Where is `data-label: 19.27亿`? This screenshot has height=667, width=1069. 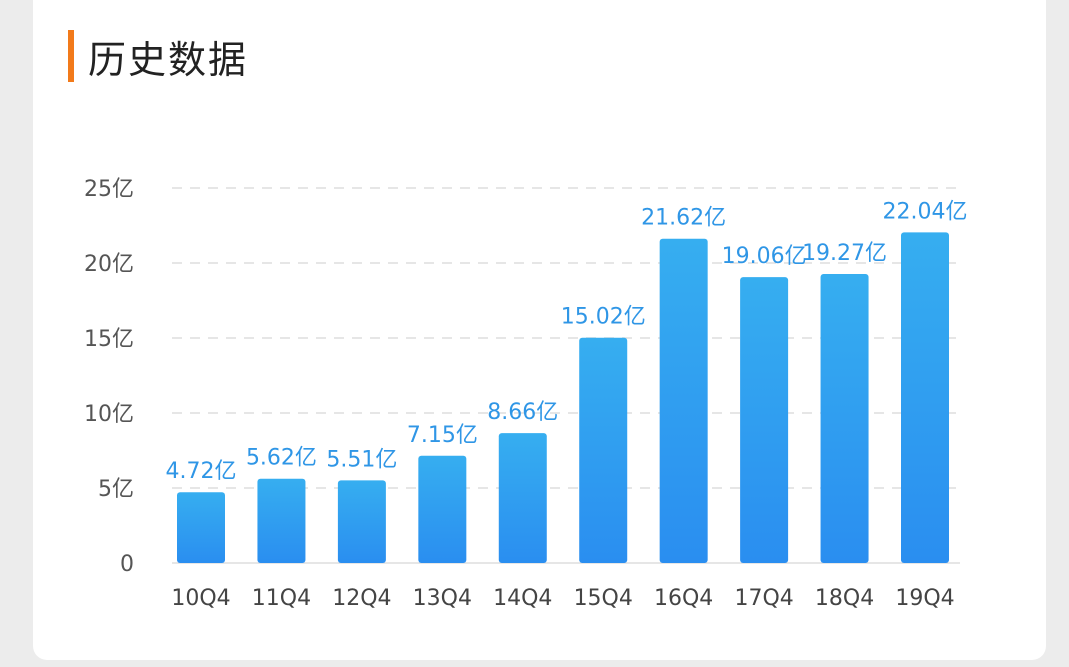 data-label: 19.27亿 is located at coordinates (844, 253).